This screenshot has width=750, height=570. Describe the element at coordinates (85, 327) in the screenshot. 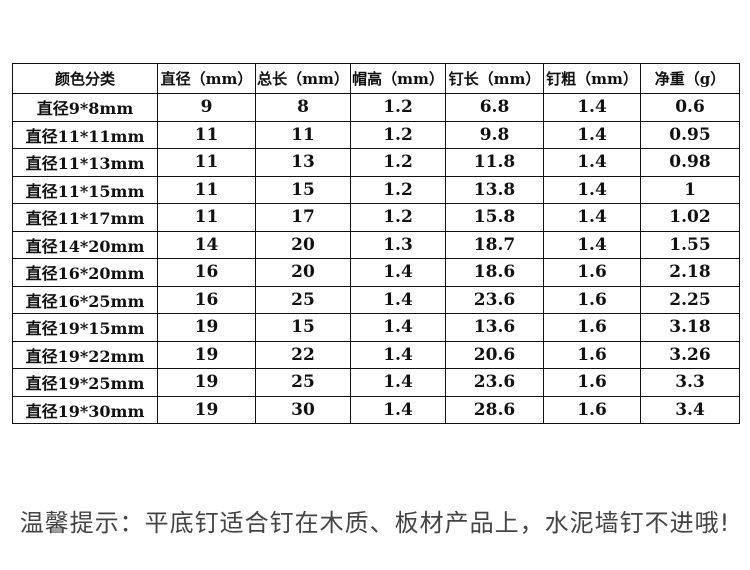

I see `size-label-cell: 直径19*15mm` at that location.